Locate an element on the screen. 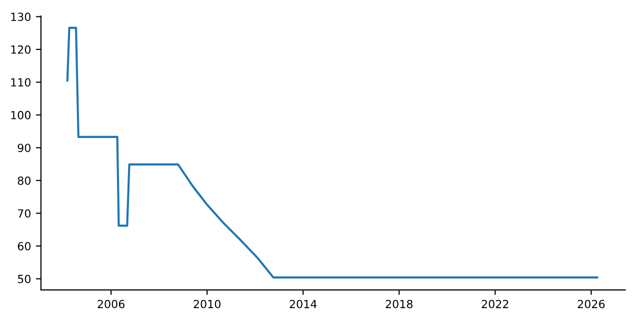 The height and width of the screenshot is (320, 640). x-tick-label: 2006 is located at coordinates (111, 304).